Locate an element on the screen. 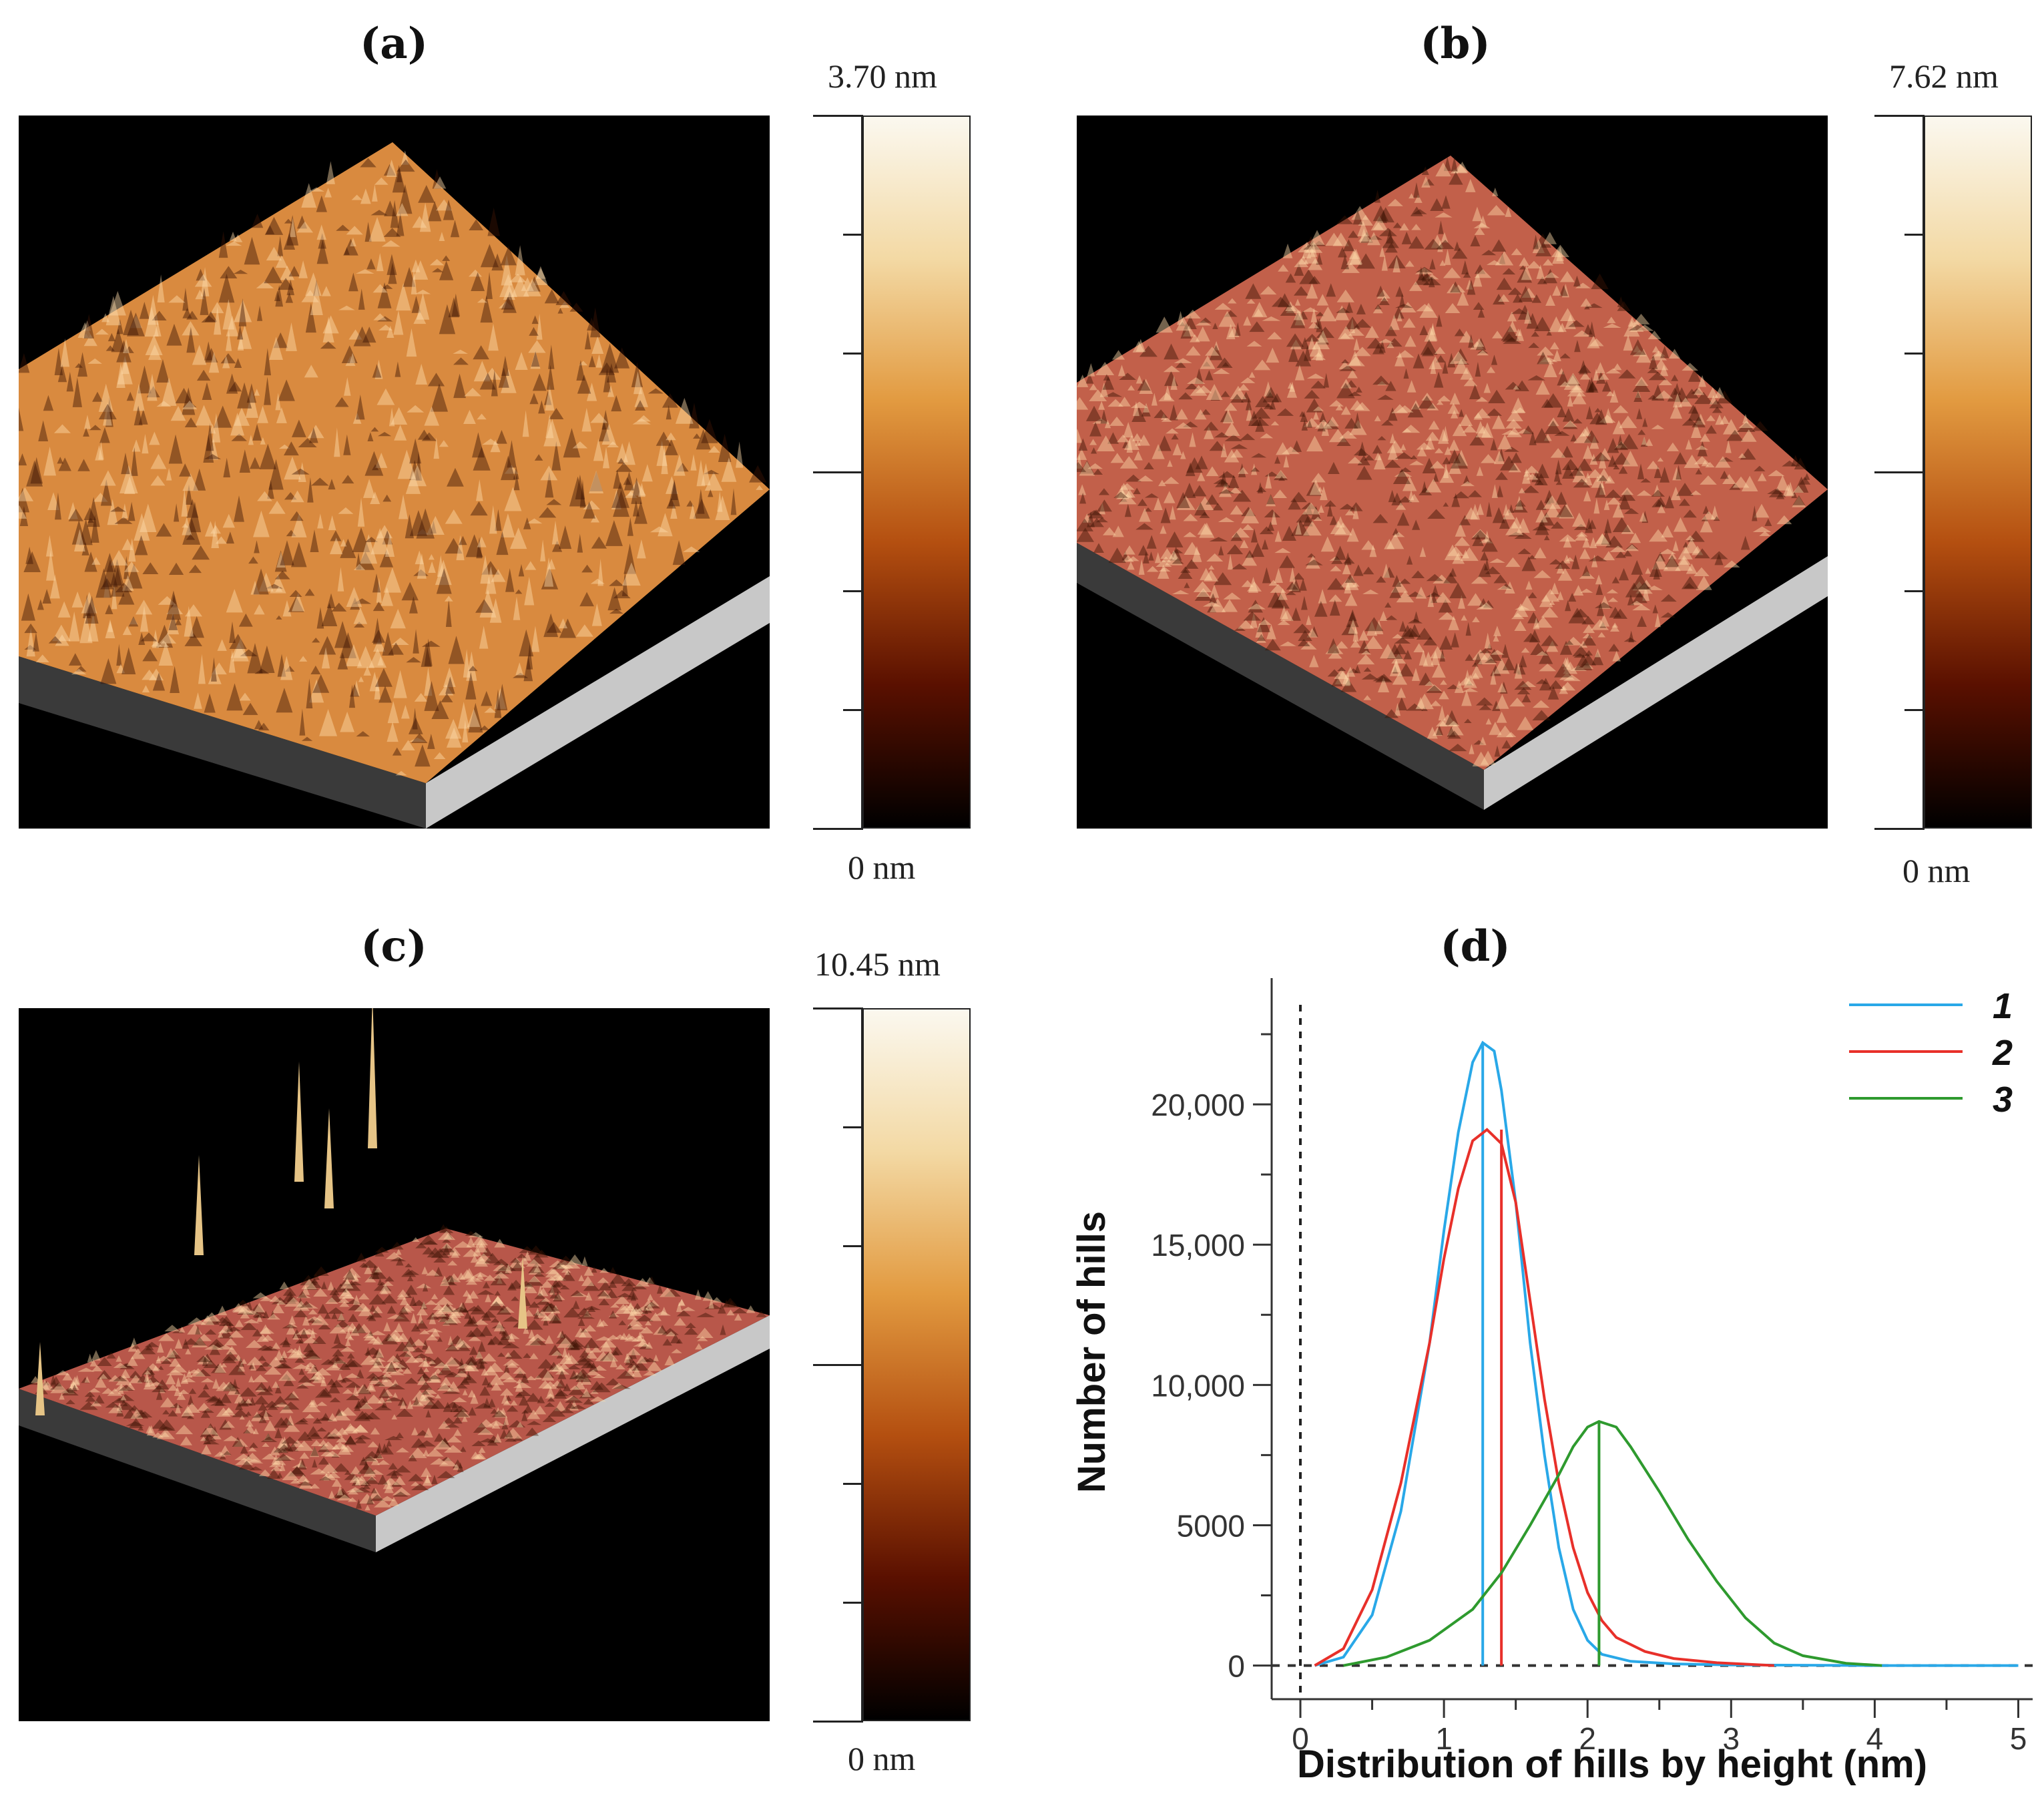 This screenshot has width=2044, height=1804. colorbar-c is located at coordinates (916, 1364).